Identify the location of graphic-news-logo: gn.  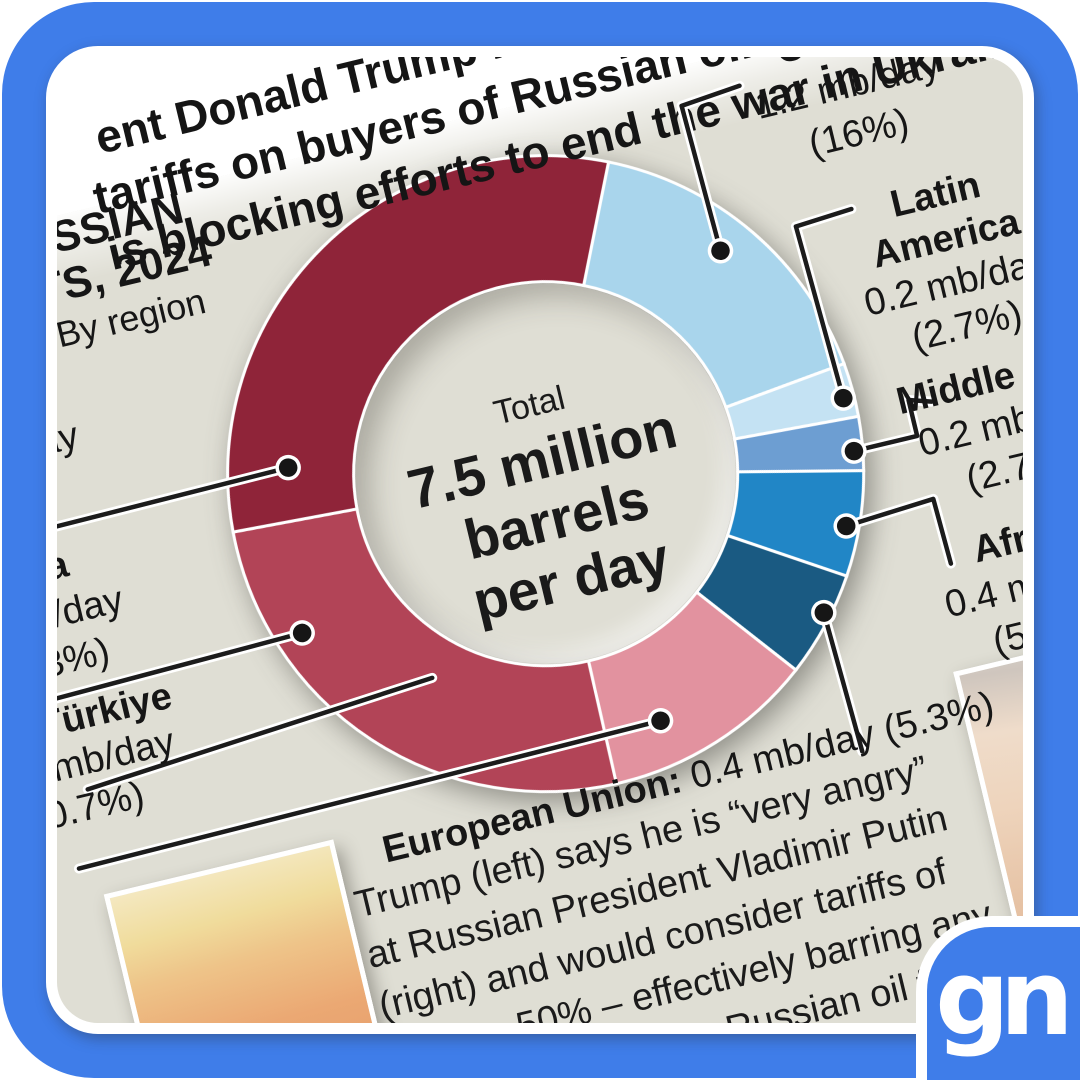
(998, 998).